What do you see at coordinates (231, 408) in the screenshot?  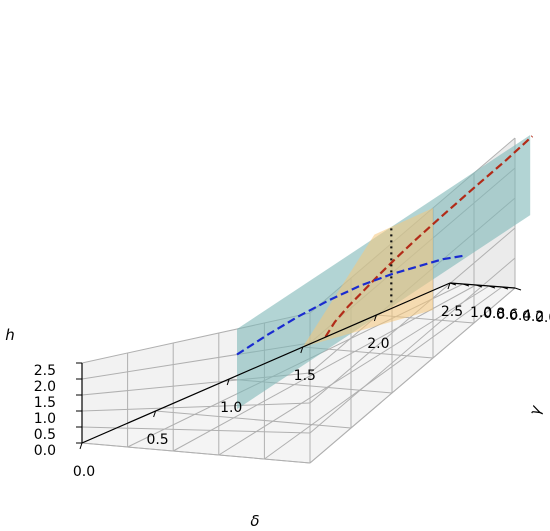 I see `x-tick-label: 1.0` at bounding box center [231, 408].